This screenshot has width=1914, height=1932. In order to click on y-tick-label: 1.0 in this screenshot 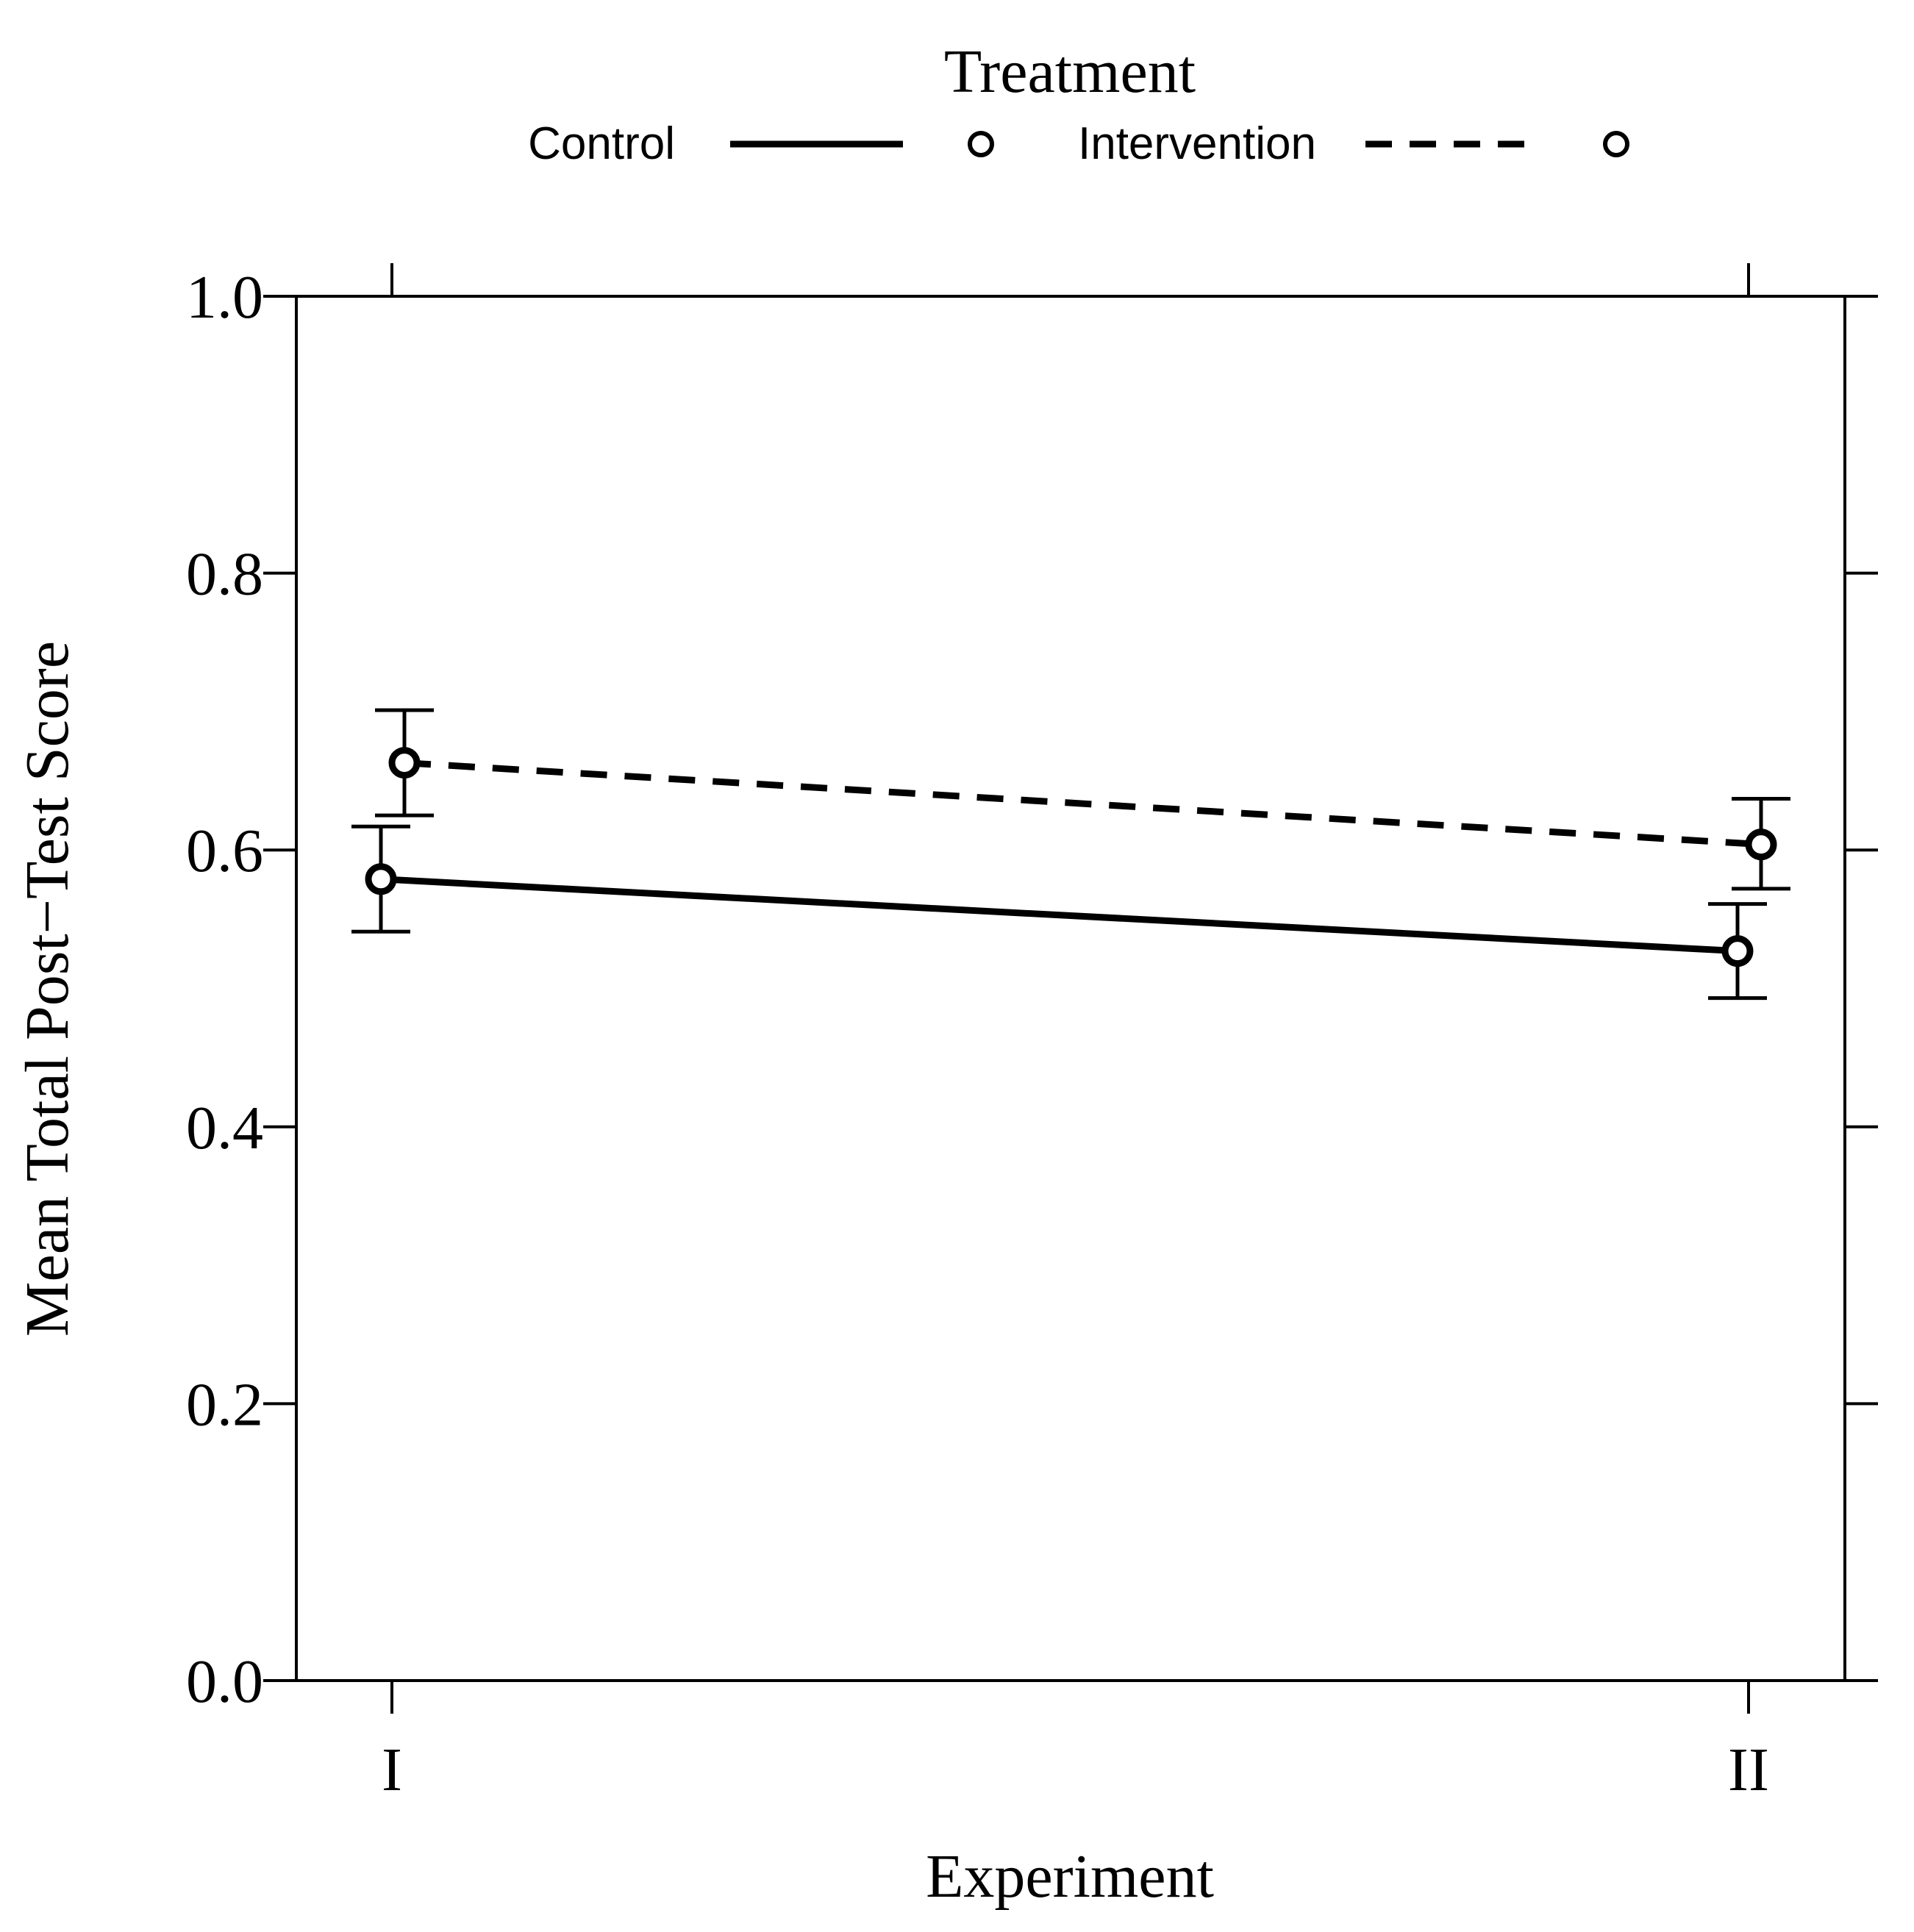, I will do `click(224, 297)`.